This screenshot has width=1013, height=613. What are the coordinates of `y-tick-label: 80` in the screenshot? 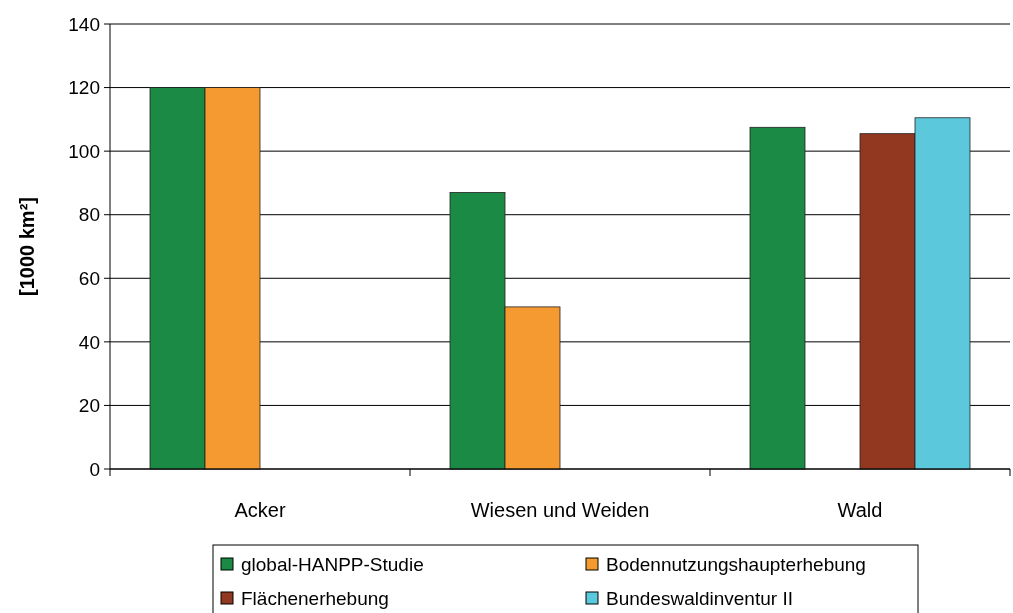 It's located at (89, 215).